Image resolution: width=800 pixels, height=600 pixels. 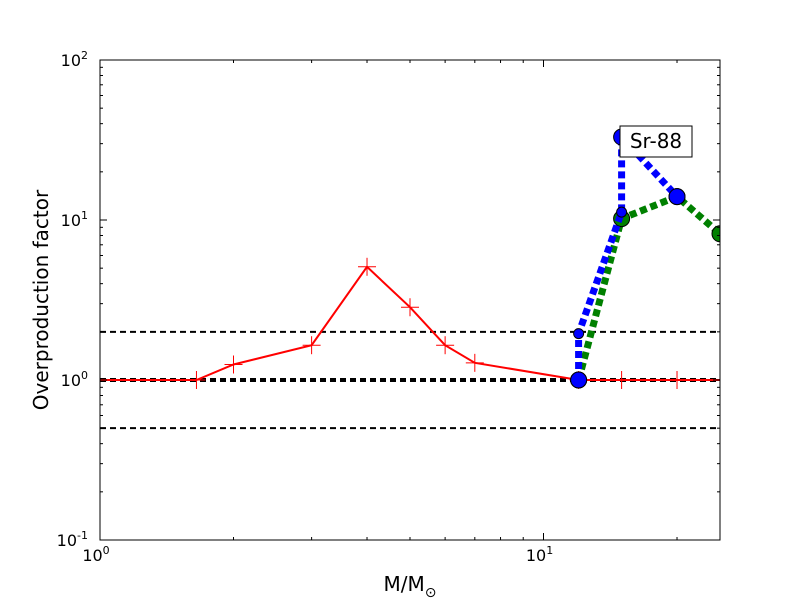 What do you see at coordinates (95, 554) in the screenshot?
I see `x-tick-label-0: 10⁰` at bounding box center [95, 554].